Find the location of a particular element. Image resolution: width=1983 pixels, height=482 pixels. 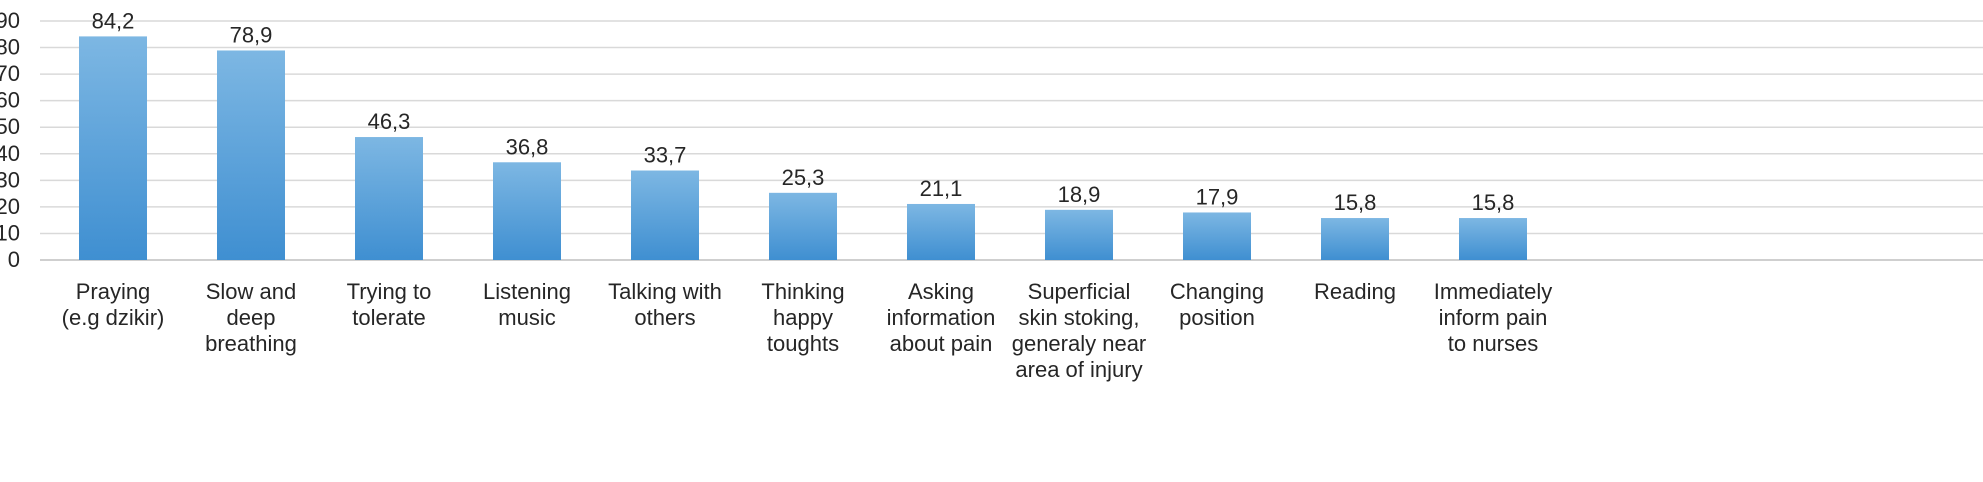

data-label: 33,7 is located at coordinates (665, 155).